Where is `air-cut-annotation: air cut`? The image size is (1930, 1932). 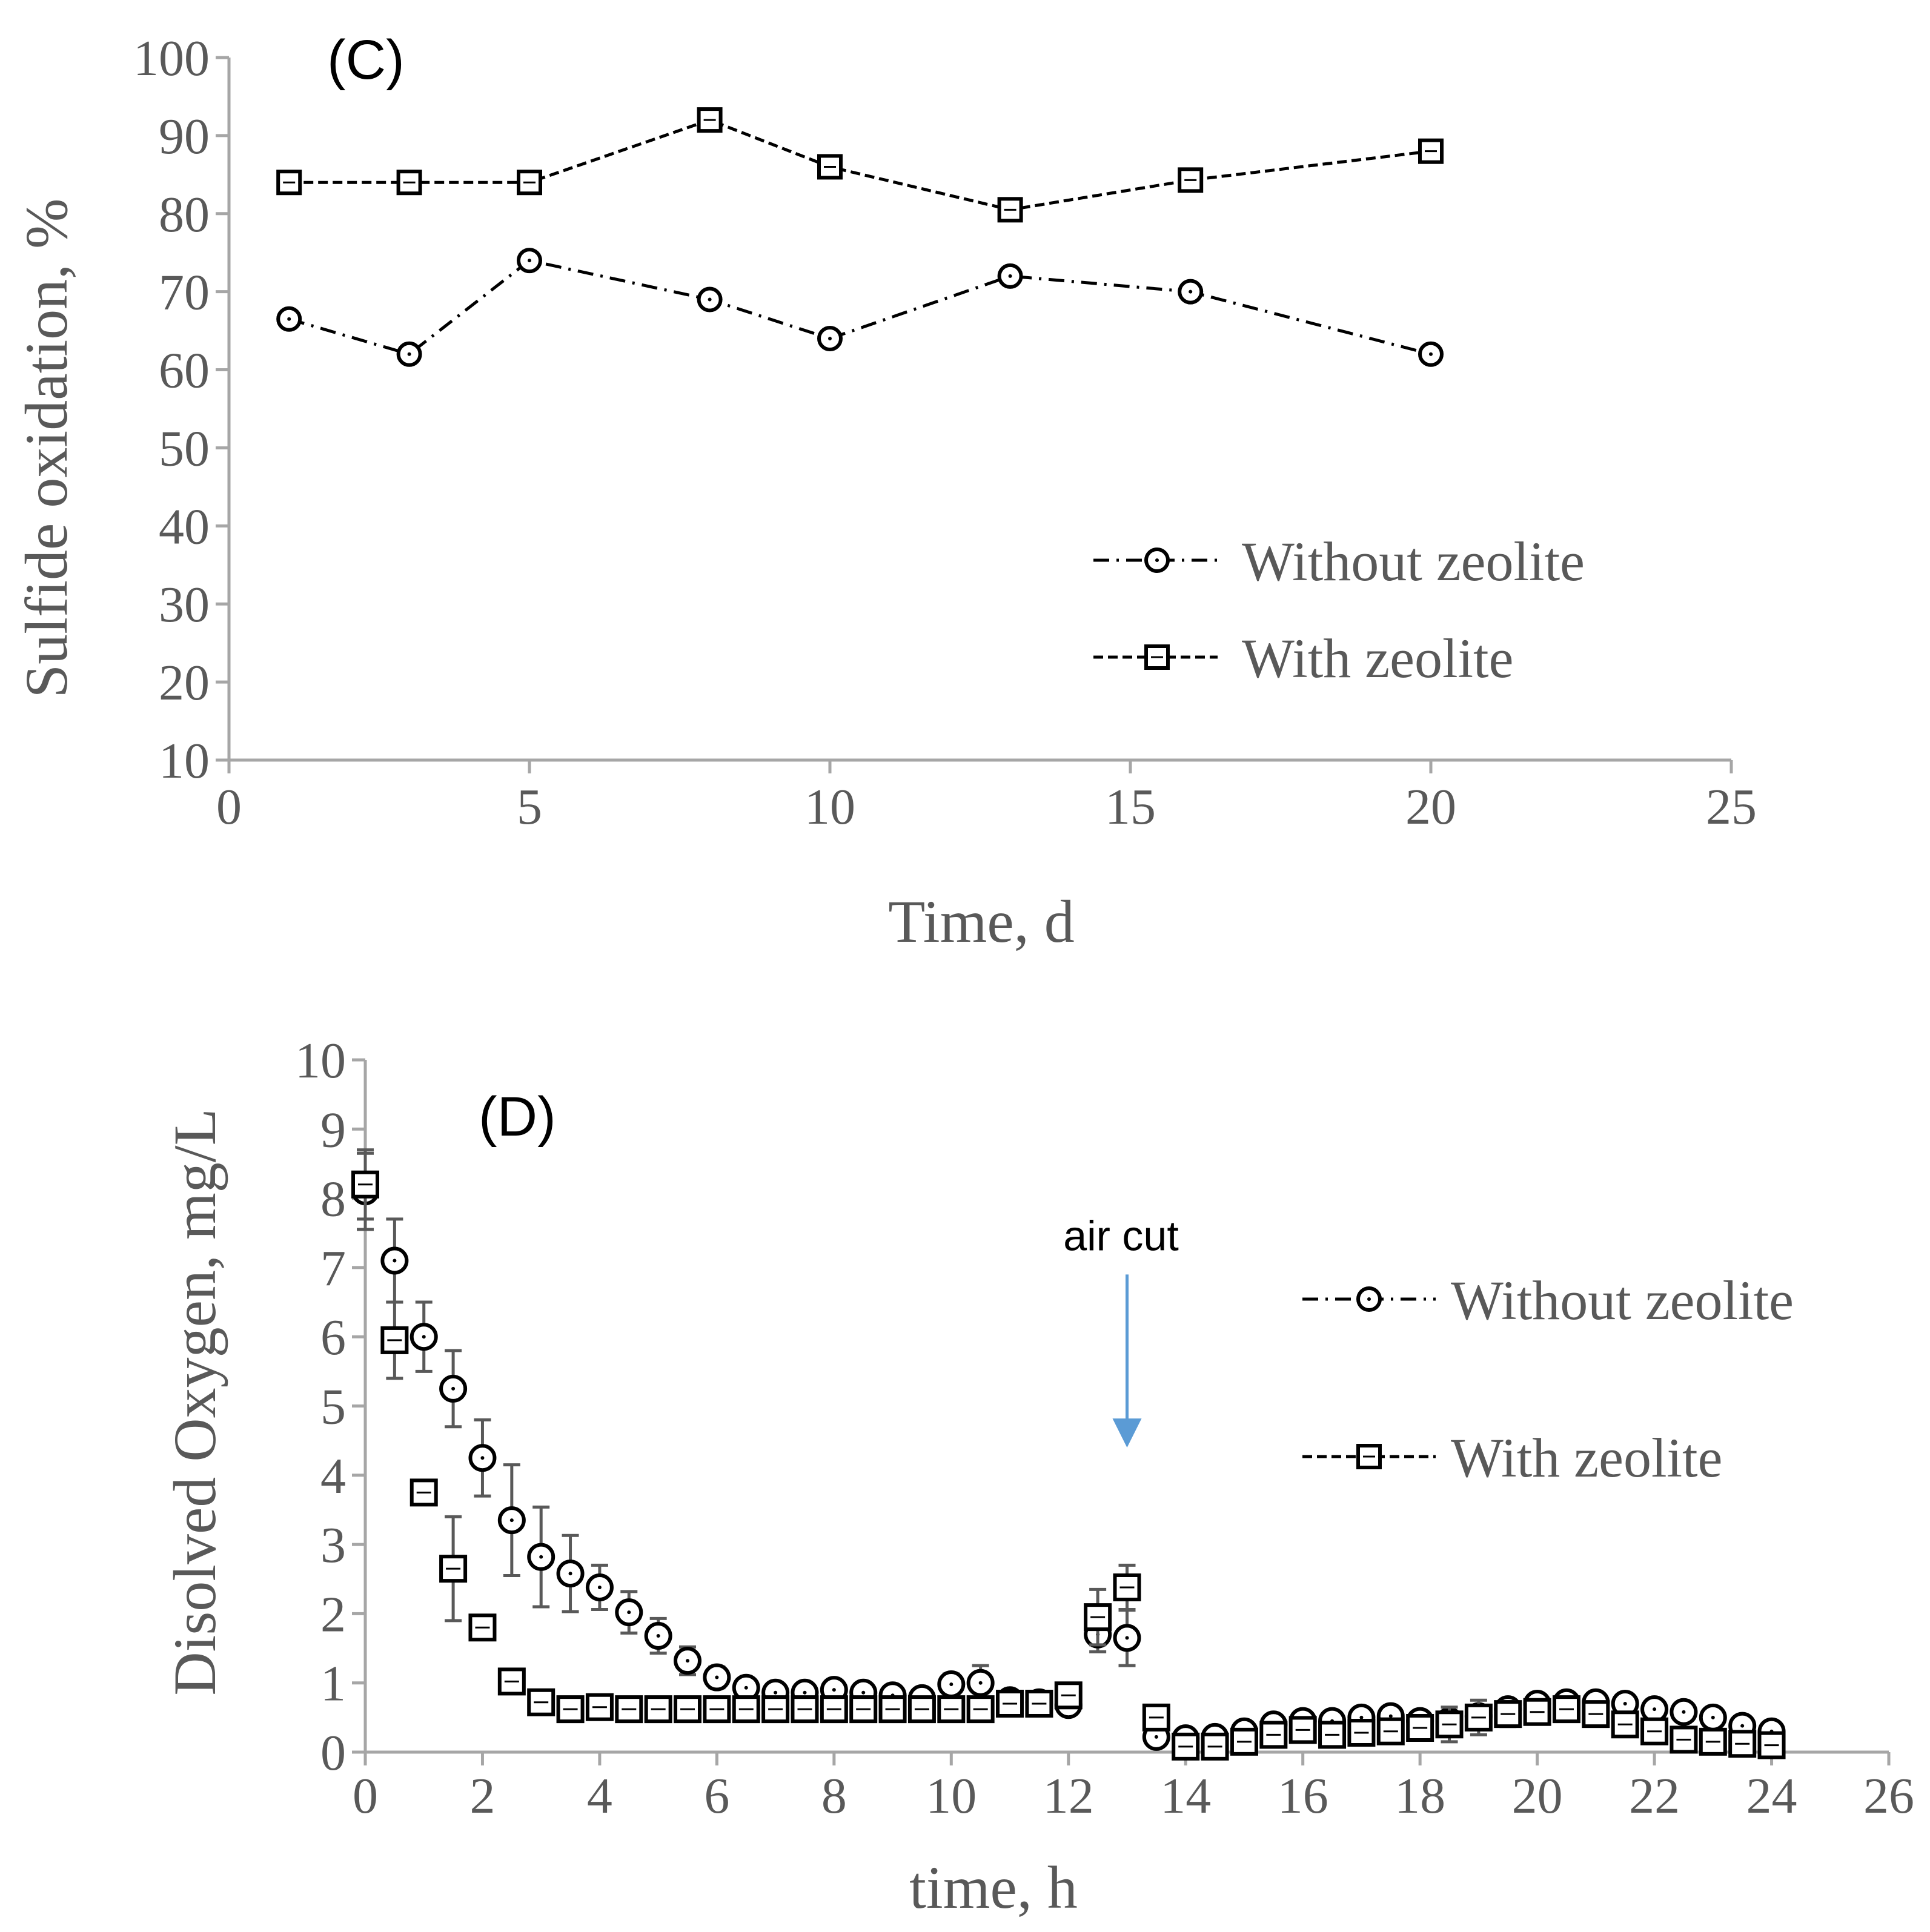
air-cut-annotation: air cut is located at coordinates (1121, 1236).